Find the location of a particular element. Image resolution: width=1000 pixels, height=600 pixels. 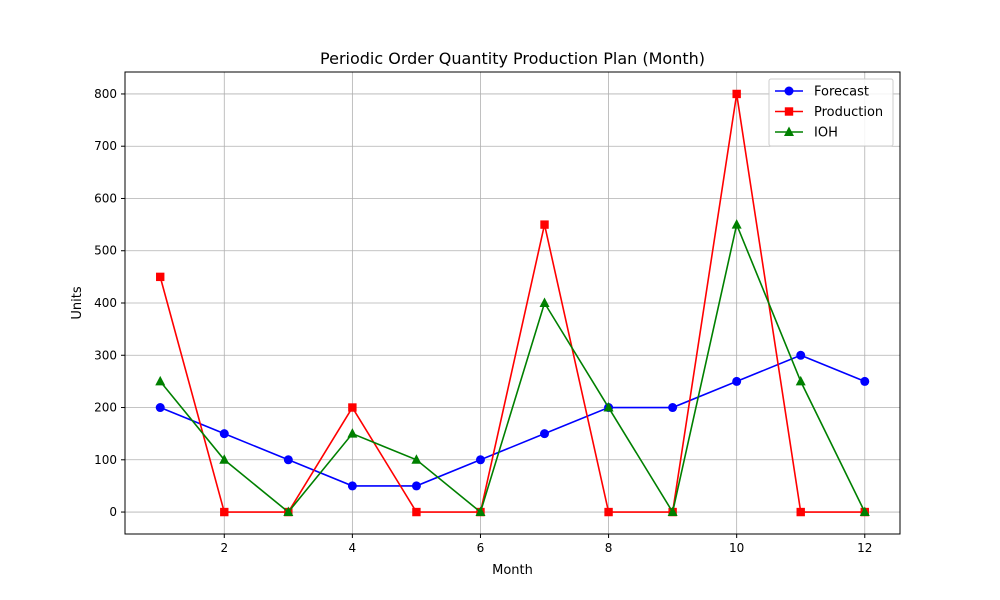

legend-item-forecast: Forecast is located at coordinates (822, 92).